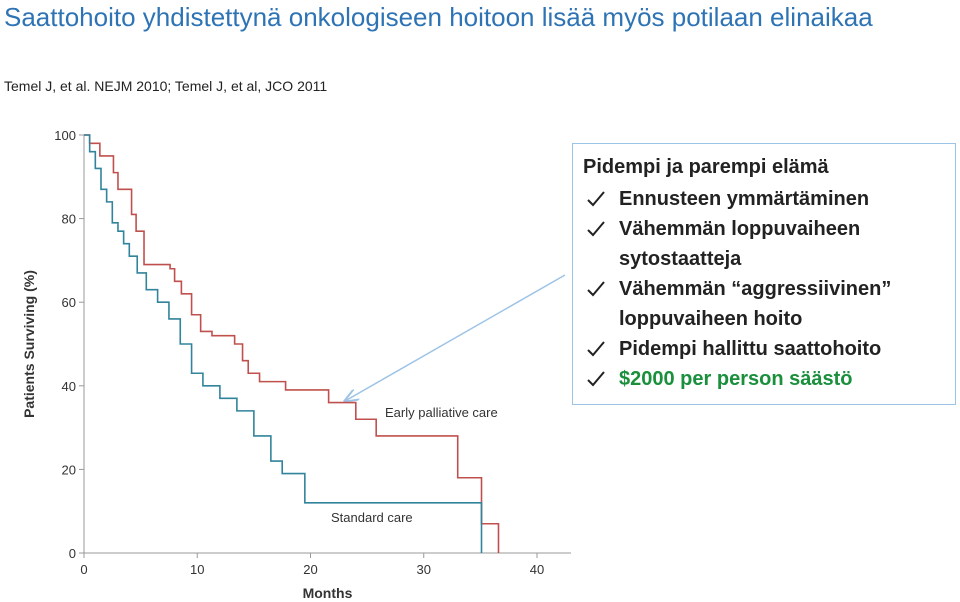  I want to click on x-axis-label: Months, so click(328, 593).